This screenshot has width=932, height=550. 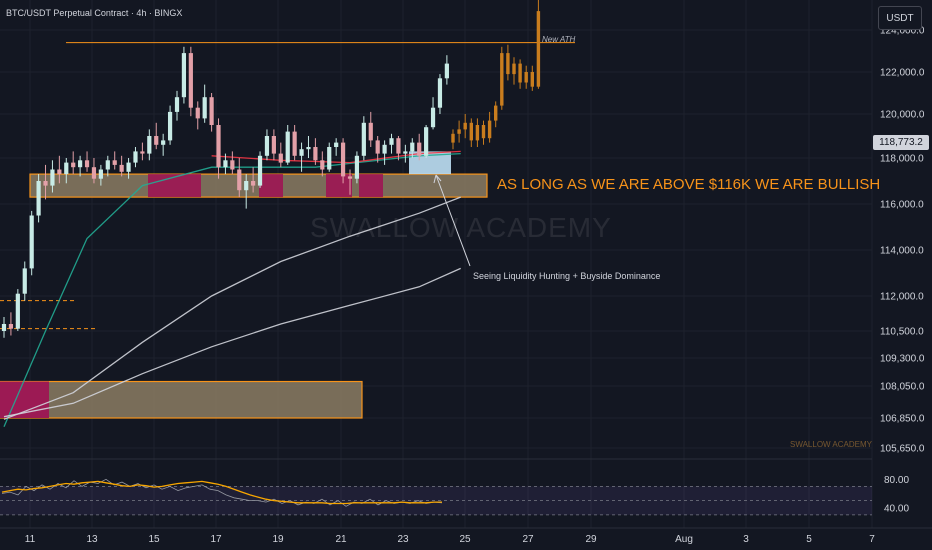 What do you see at coordinates (902, 297) in the screenshot?
I see `price-tick-label: 112,000.0` at bounding box center [902, 297].